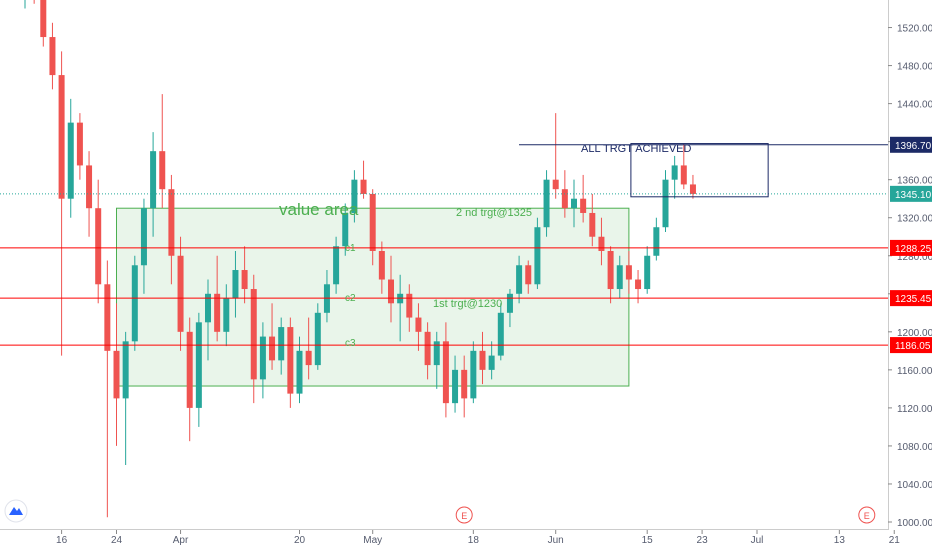 The width and height of the screenshot is (932, 555). I want to click on price-label-last-price: 1345.10, so click(911, 193).